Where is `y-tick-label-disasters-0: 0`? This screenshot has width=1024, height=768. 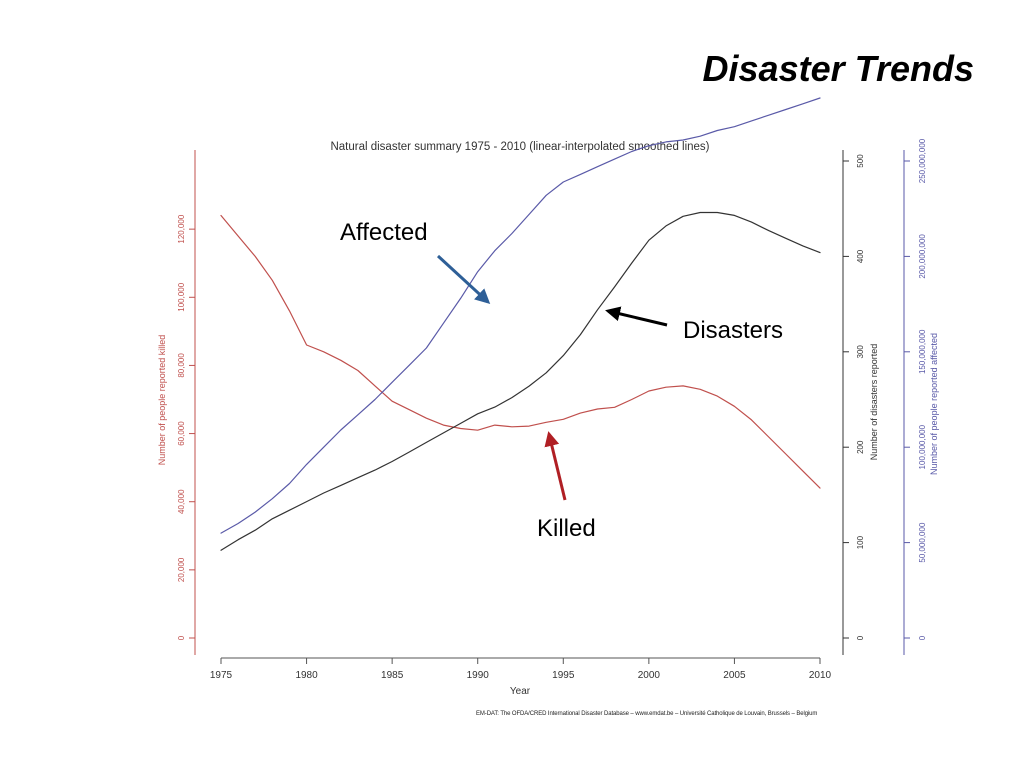 y-tick-label-disasters-0: 0 is located at coordinates (860, 637).